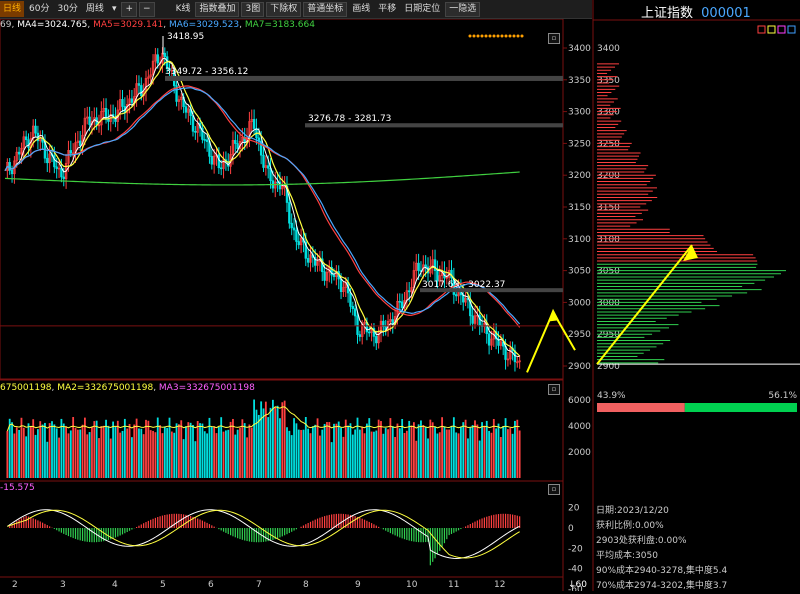  Describe the element at coordinates (579, 272) in the screenshot. I see `price-axis-label: 3050` at that location.